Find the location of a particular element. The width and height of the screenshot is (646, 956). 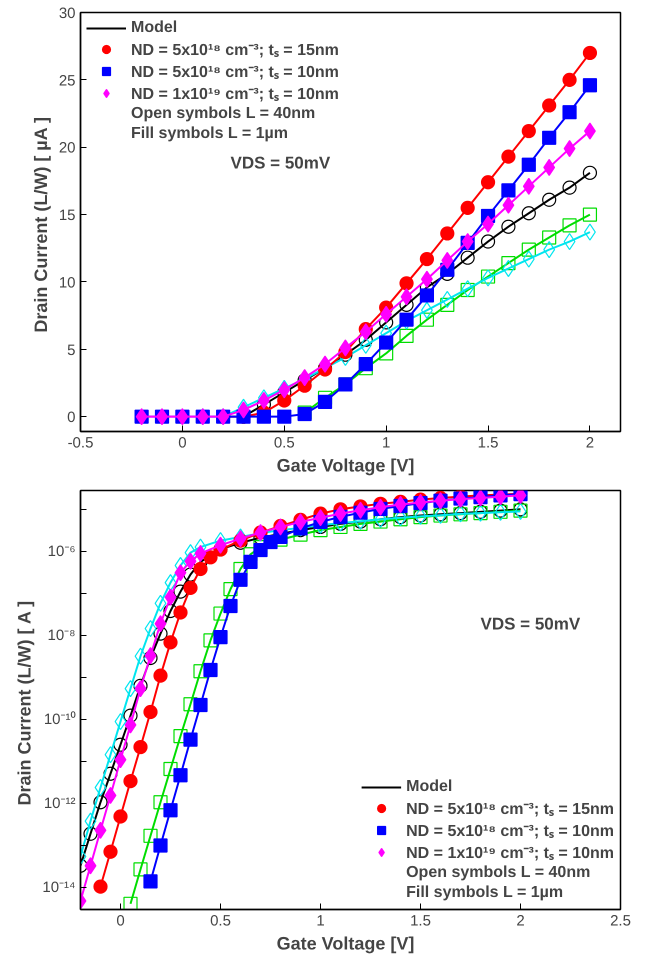

y-tick-label: 15 is located at coordinates (67, 215).